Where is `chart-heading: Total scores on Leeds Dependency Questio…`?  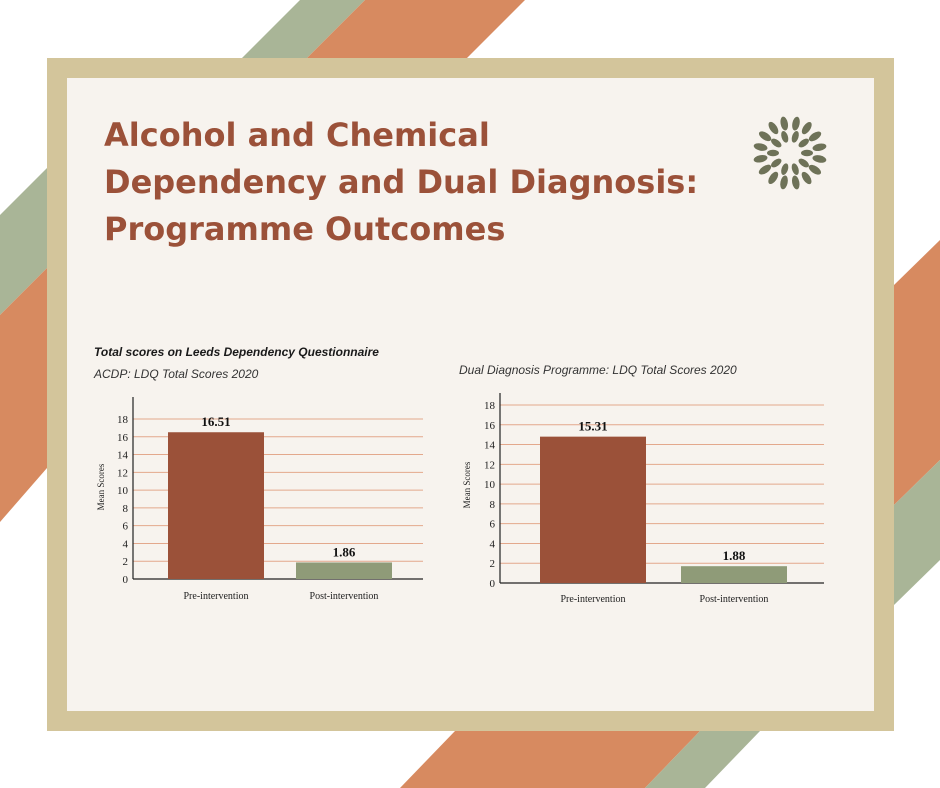
chart-heading: Total scores on Leeds Dependency Questio… is located at coordinates (236, 352).